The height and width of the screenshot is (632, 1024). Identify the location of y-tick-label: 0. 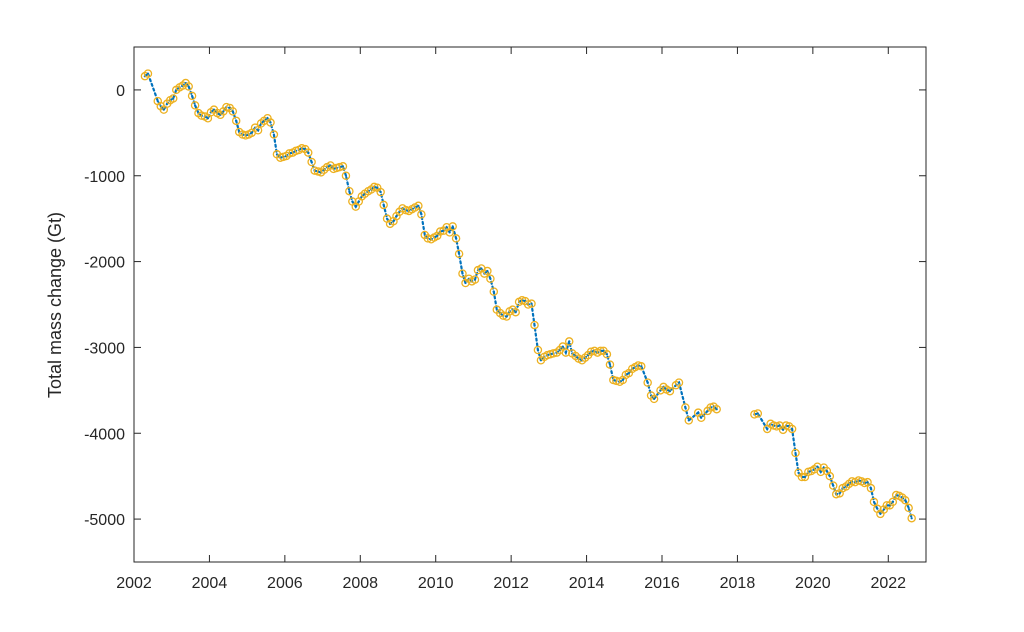
(120, 91).